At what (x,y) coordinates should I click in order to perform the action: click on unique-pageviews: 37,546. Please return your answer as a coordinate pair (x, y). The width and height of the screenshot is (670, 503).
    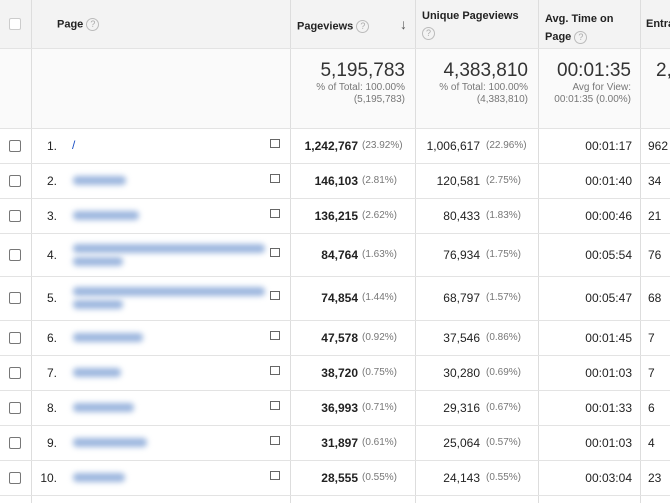
    Looking at the image, I should click on (461, 337).